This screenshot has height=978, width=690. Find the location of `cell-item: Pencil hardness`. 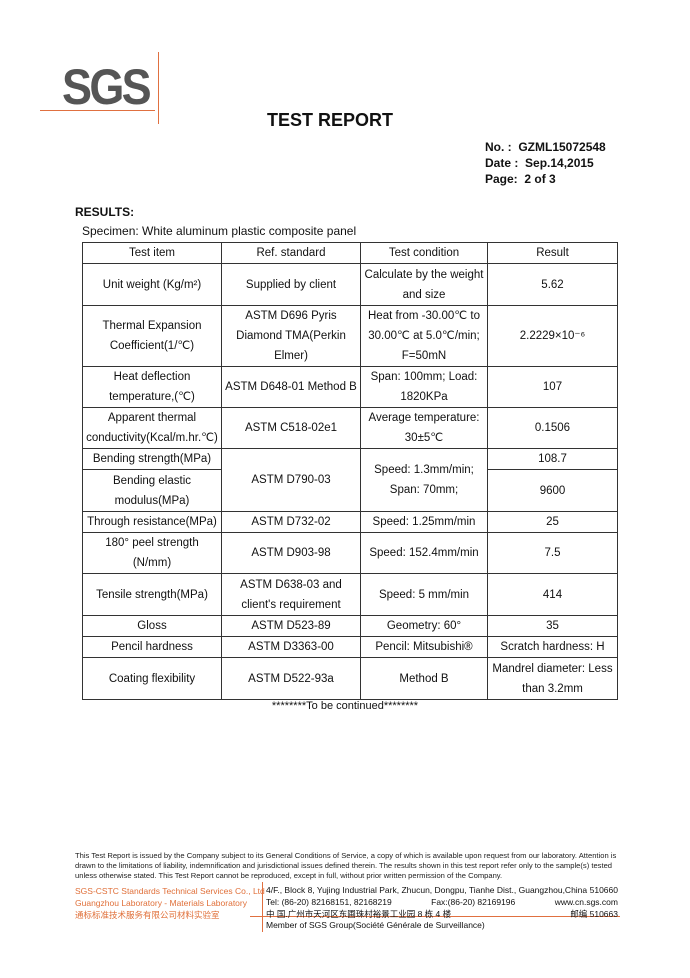

cell-item: Pencil hardness is located at coordinates (152, 647).